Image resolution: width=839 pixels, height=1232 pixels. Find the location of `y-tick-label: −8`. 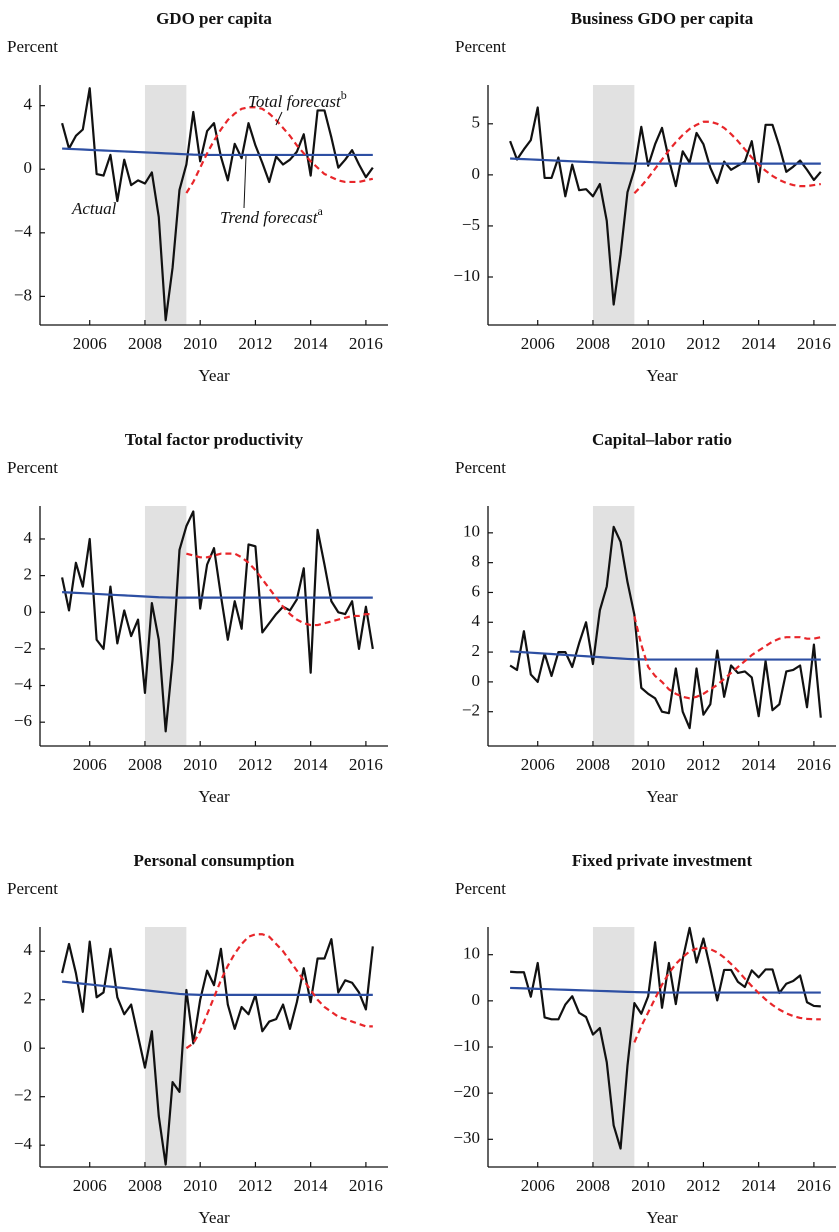

y-tick-label: −8 is located at coordinates (23, 294).